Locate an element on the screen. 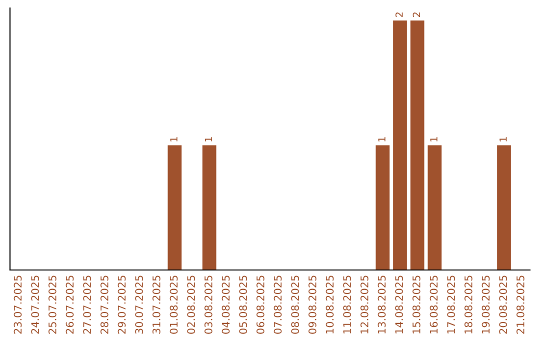  x-tick-label: 05.08.2025 is located at coordinates (243, 305).